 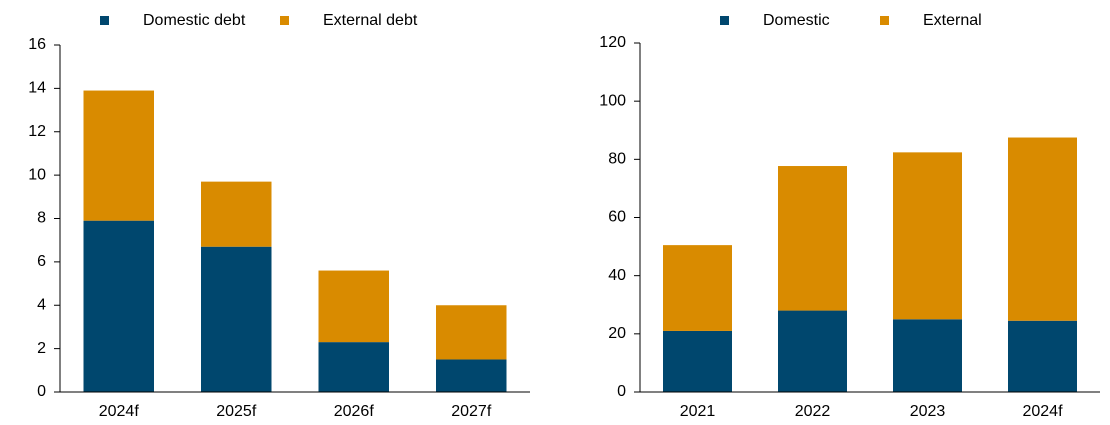 What do you see at coordinates (471, 411) in the screenshot?
I see `x-tick-label: 2027f` at bounding box center [471, 411].